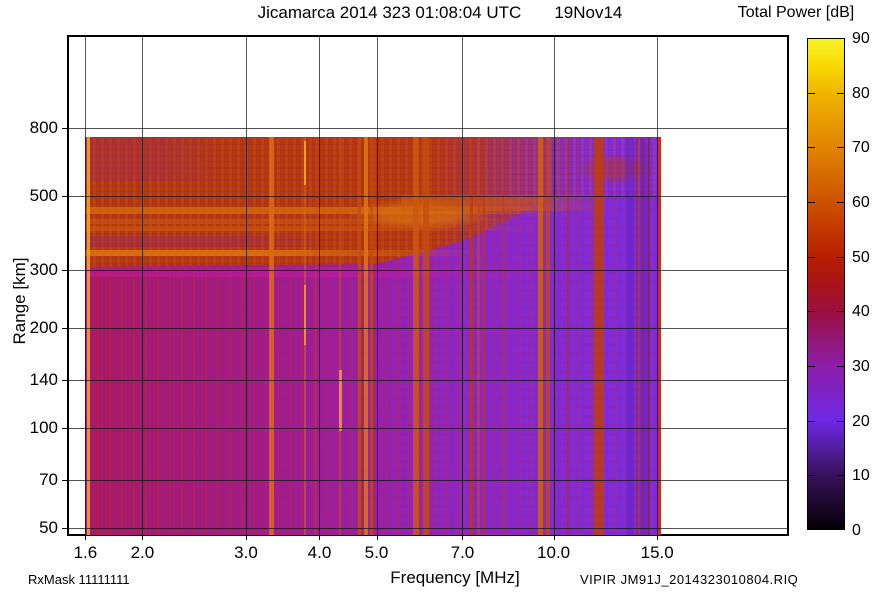 Image resolution: width=874 pixels, height=595 pixels. I want to click on colorbar-tick-label: 80, so click(861, 93).